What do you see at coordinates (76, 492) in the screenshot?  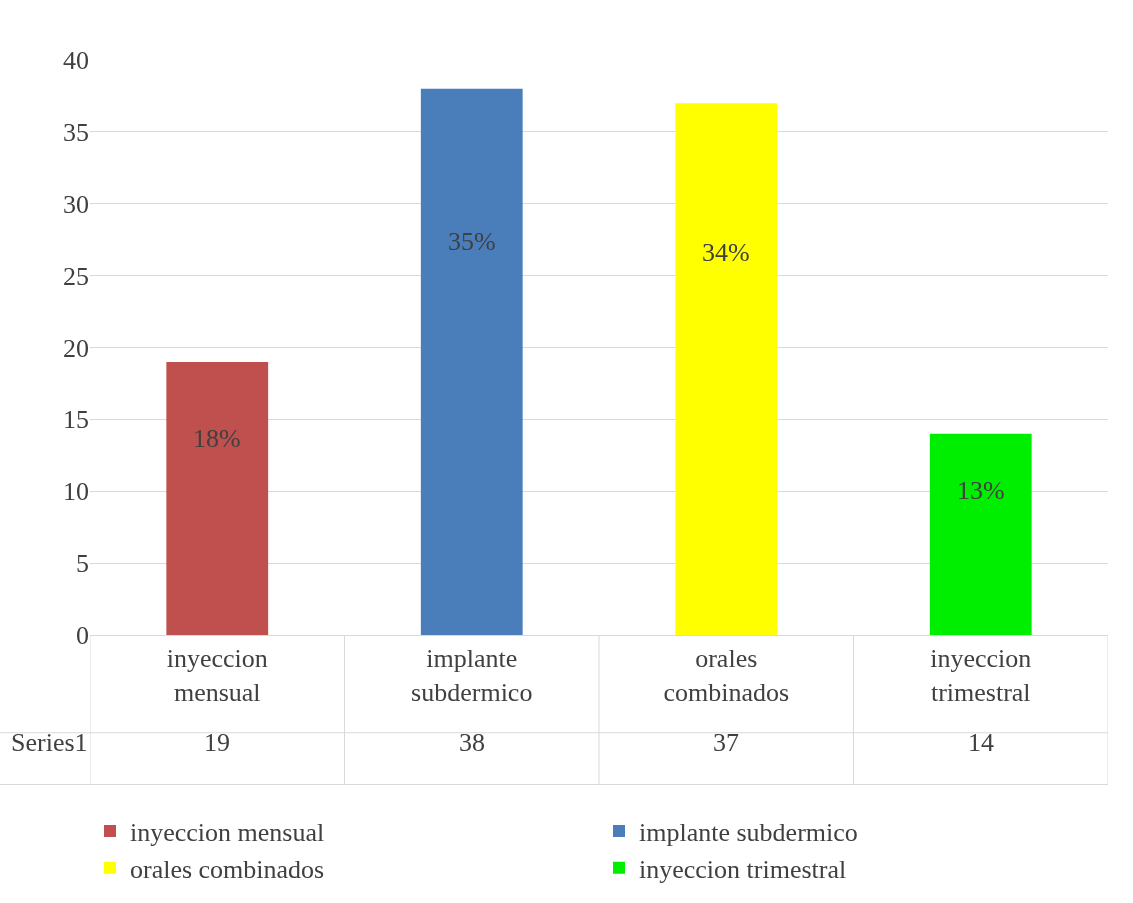 I see `y-tick-label: 10` at bounding box center [76, 492].